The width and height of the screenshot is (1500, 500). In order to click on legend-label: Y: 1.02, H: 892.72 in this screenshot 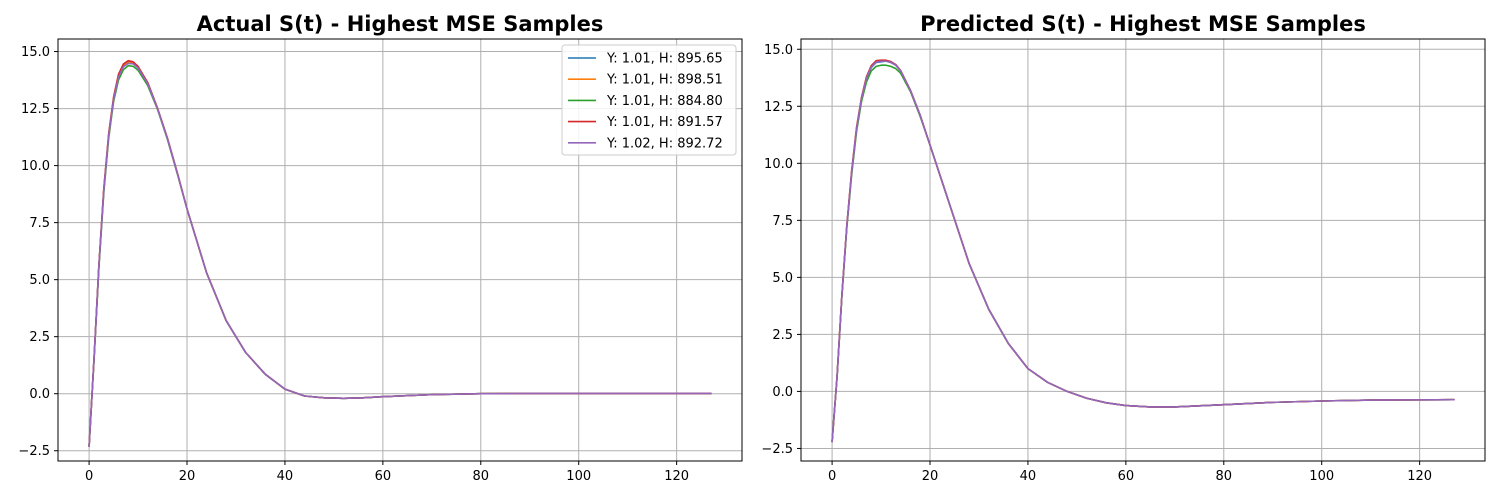, I will do `click(664, 143)`.